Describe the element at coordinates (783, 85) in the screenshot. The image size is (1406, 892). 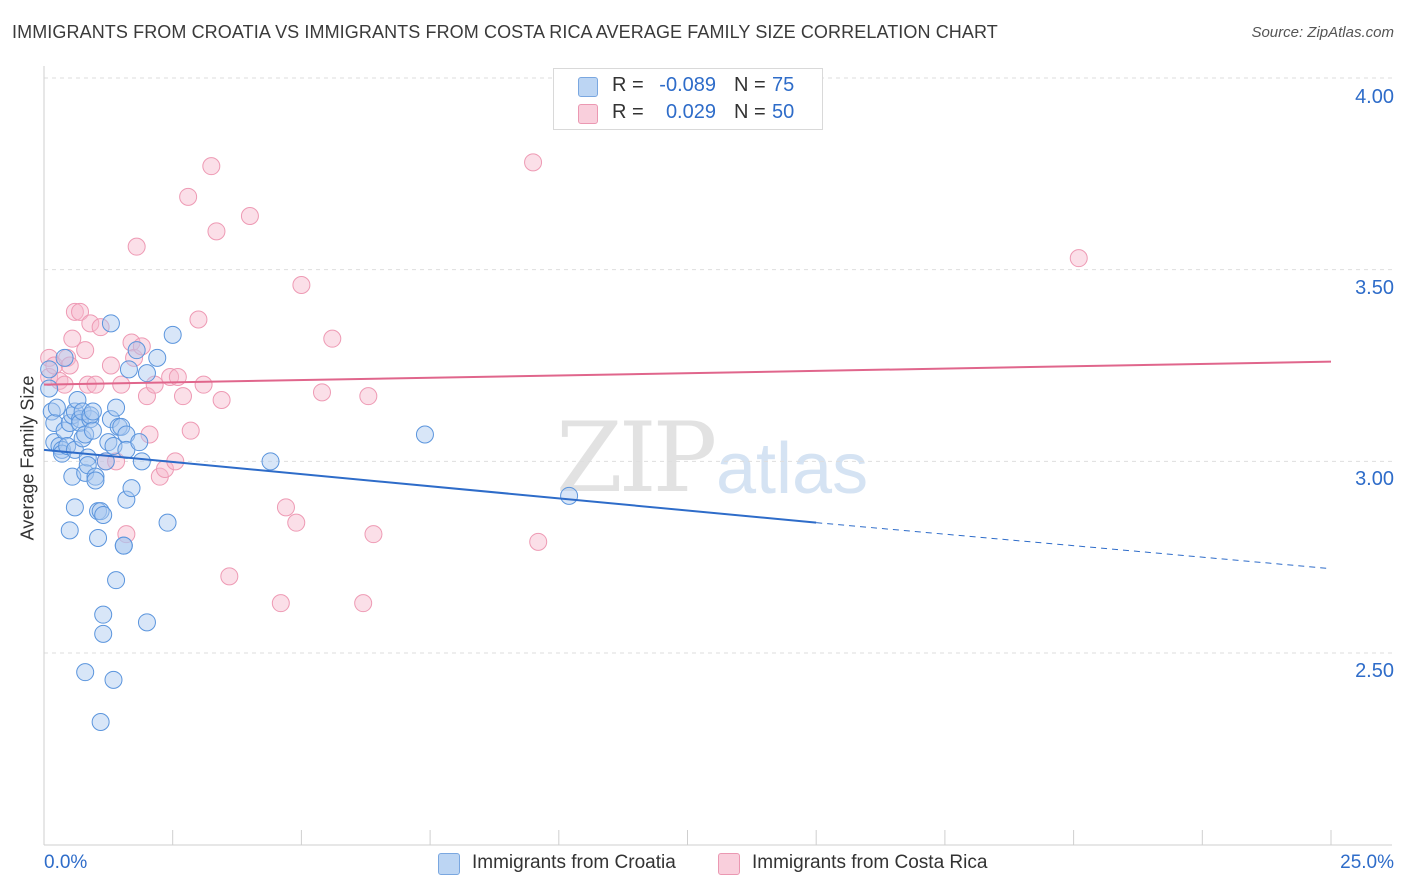
I see `n-value: 75` at that location.